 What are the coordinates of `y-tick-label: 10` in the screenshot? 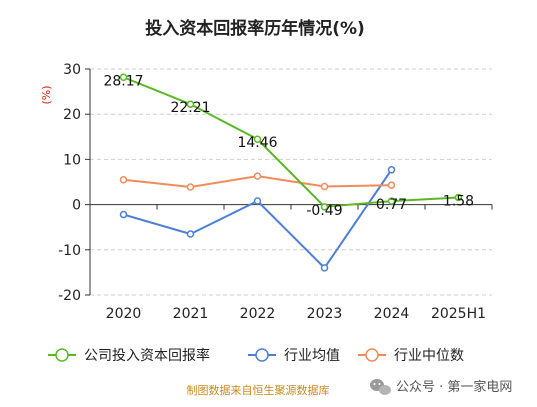 It's located at (72, 160).